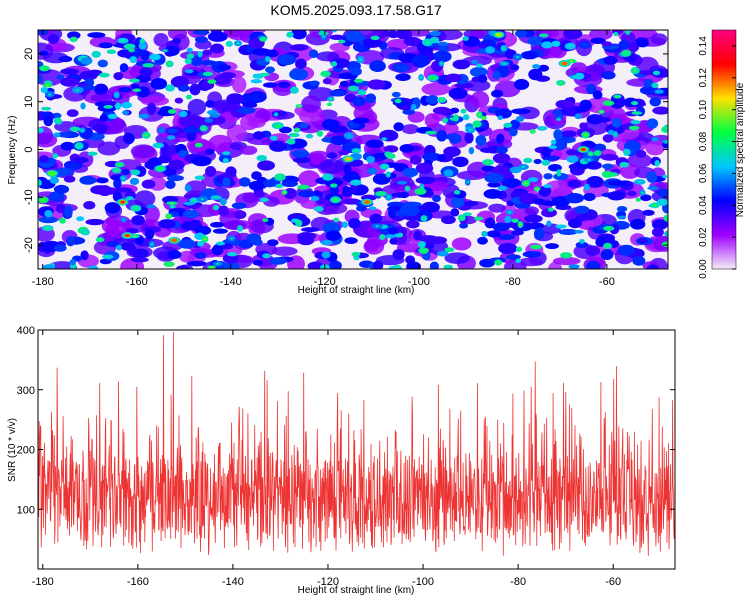  What do you see at coordinates (703, 109) in the screenshot?
I see `colorbar-tick-label: 0.10` at bounding box center [703, 109].